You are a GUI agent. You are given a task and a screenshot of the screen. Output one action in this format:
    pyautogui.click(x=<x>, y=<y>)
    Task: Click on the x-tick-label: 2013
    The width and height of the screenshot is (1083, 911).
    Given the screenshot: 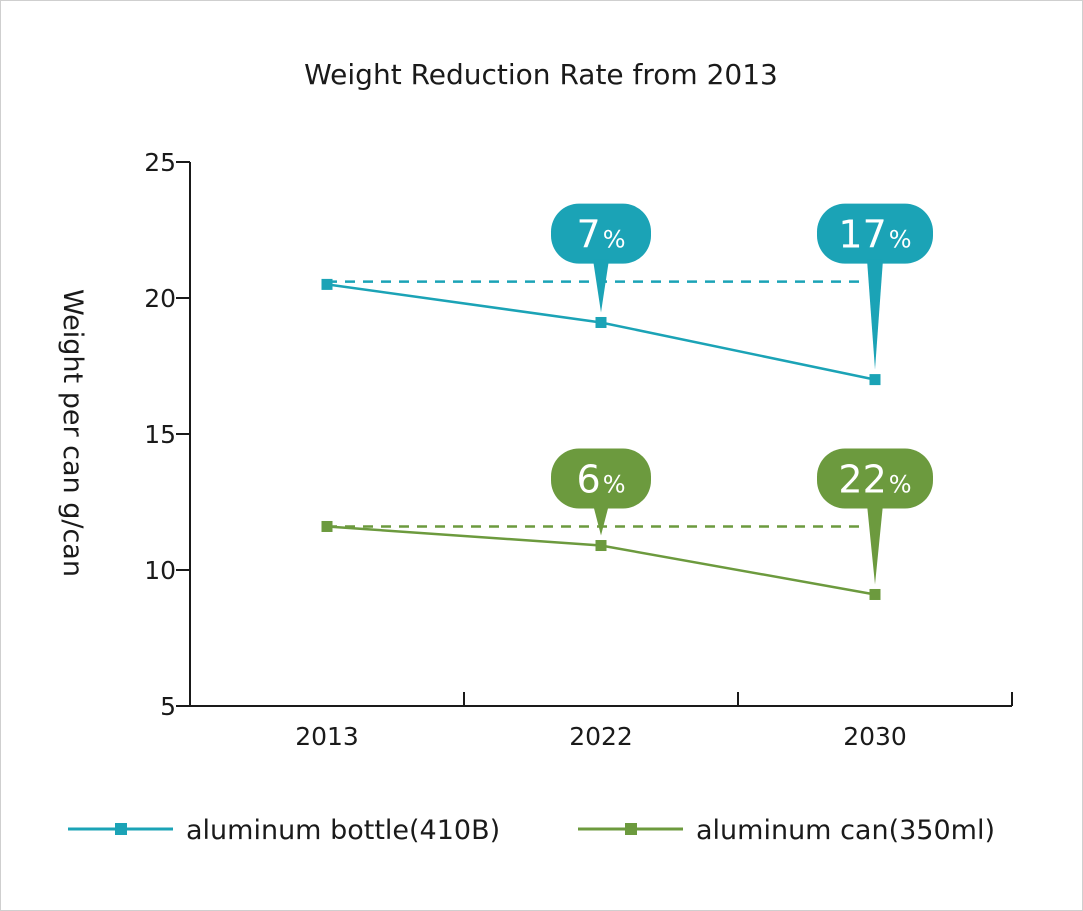 What is the action you would take?
    pyautogui.click(x=327, y=736)
    